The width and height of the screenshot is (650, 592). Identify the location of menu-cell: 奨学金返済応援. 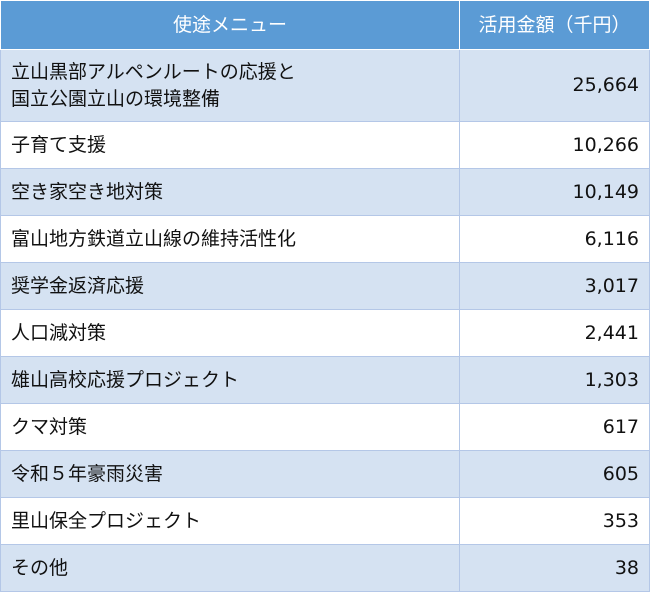
(230, 286).